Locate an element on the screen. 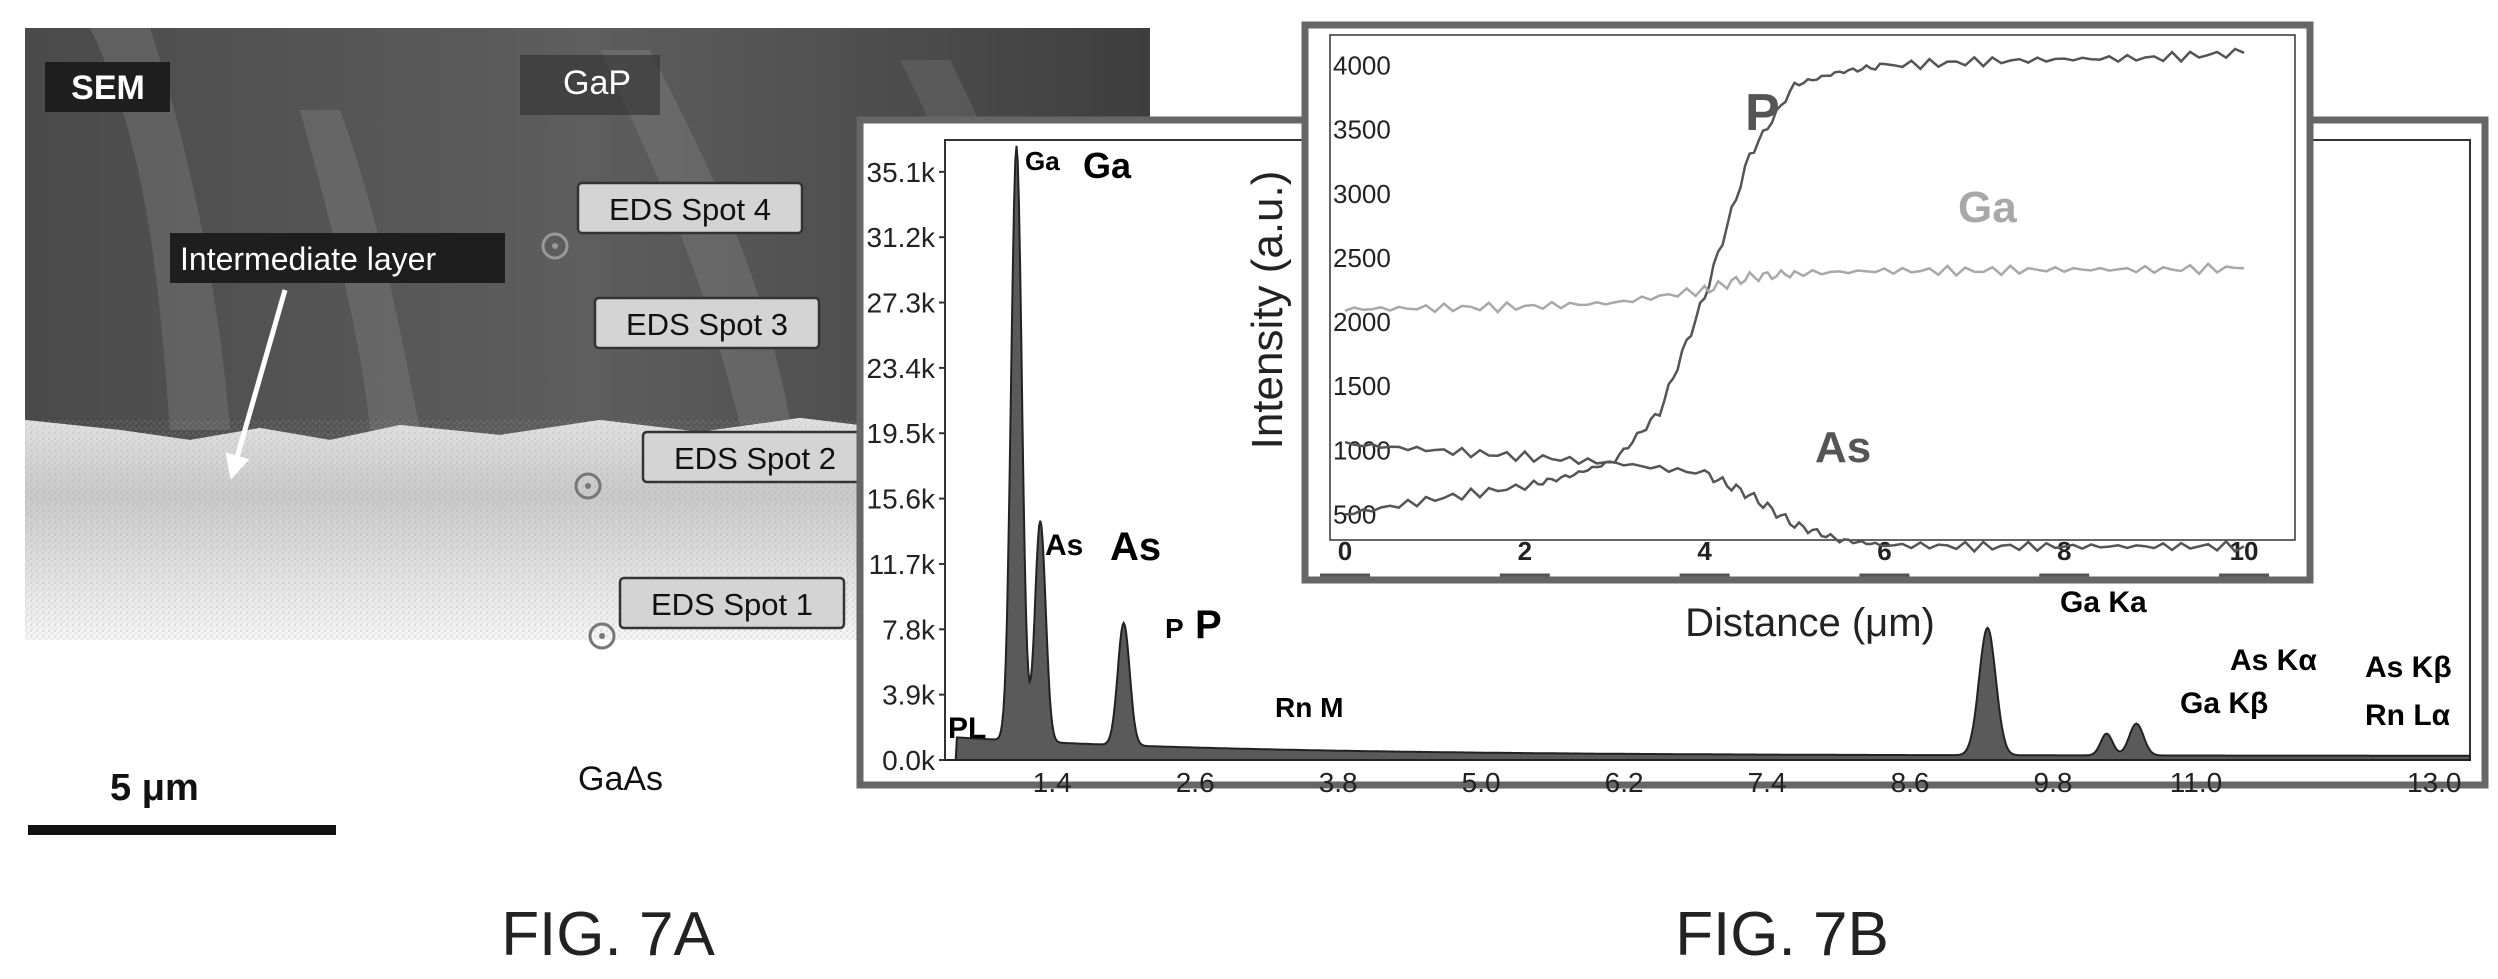  label-as-kb: As Kβ is located at coordinates (2408, 667).